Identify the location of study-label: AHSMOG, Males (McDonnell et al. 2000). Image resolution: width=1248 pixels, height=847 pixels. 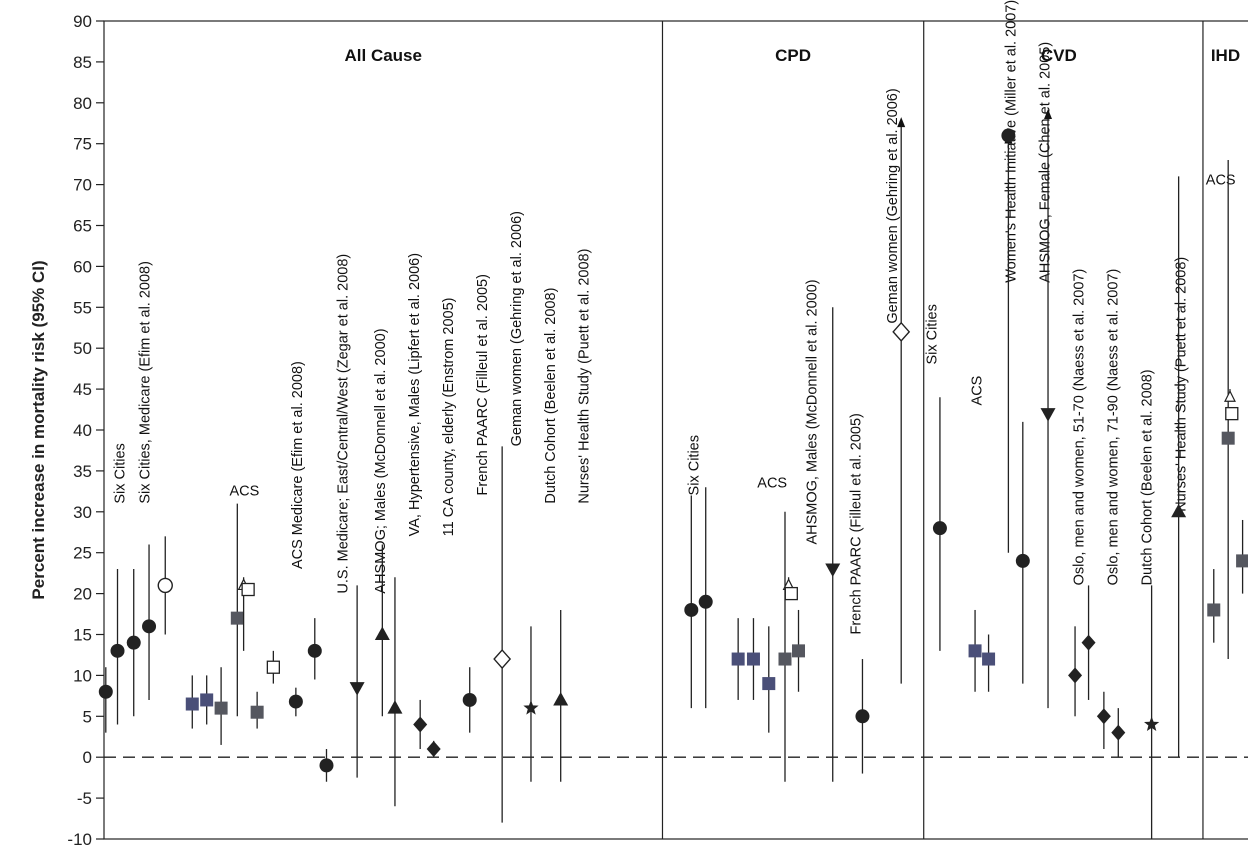
(812, 411).